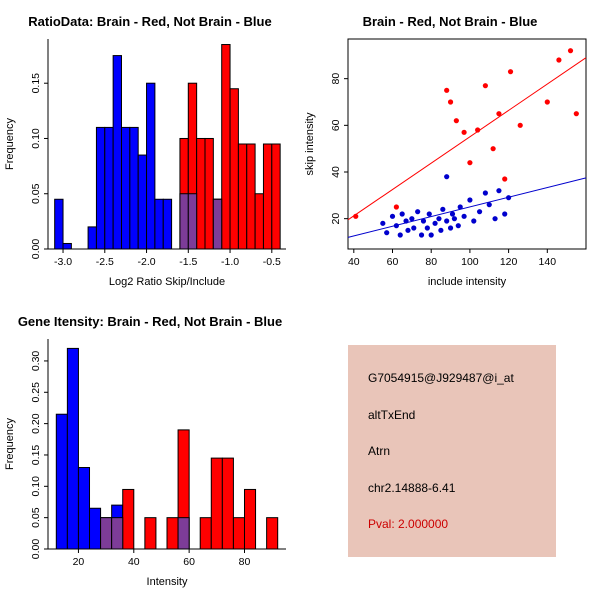 This screenshot has height=600, width=600. Describe the element at coordinates (230, 262) in the screenshot. I see `svg-text: -1.0` at that location.